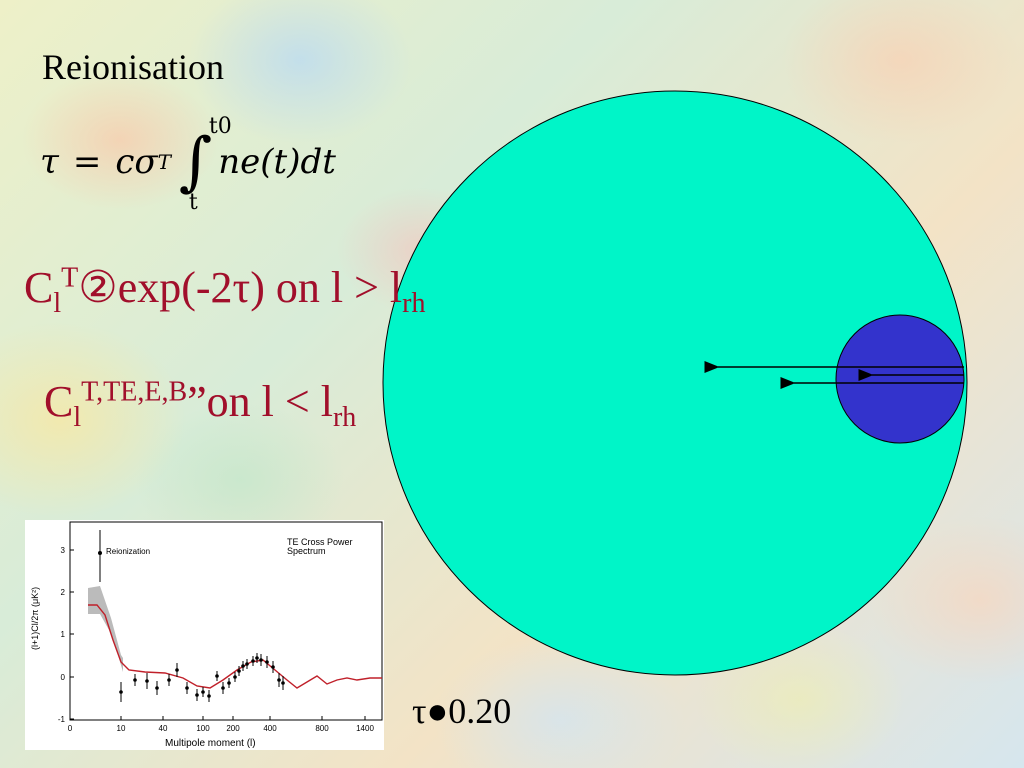  Describe the element at coordinates (134, 392) in the screenshot. I see `line2-c-sup: T,TE,E,B` at that location.